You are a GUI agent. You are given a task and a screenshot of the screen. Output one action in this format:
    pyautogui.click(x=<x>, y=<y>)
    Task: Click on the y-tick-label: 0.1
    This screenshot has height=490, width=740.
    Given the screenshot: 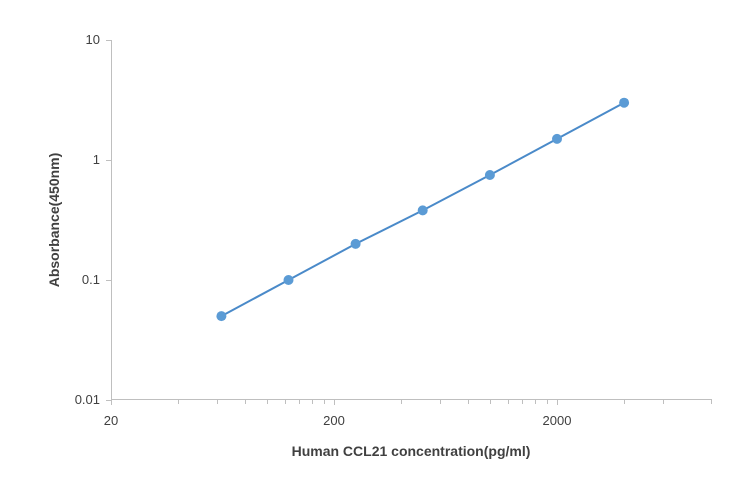 What is the action you would take?
    pyautogui.click(x=91, y=279)
    